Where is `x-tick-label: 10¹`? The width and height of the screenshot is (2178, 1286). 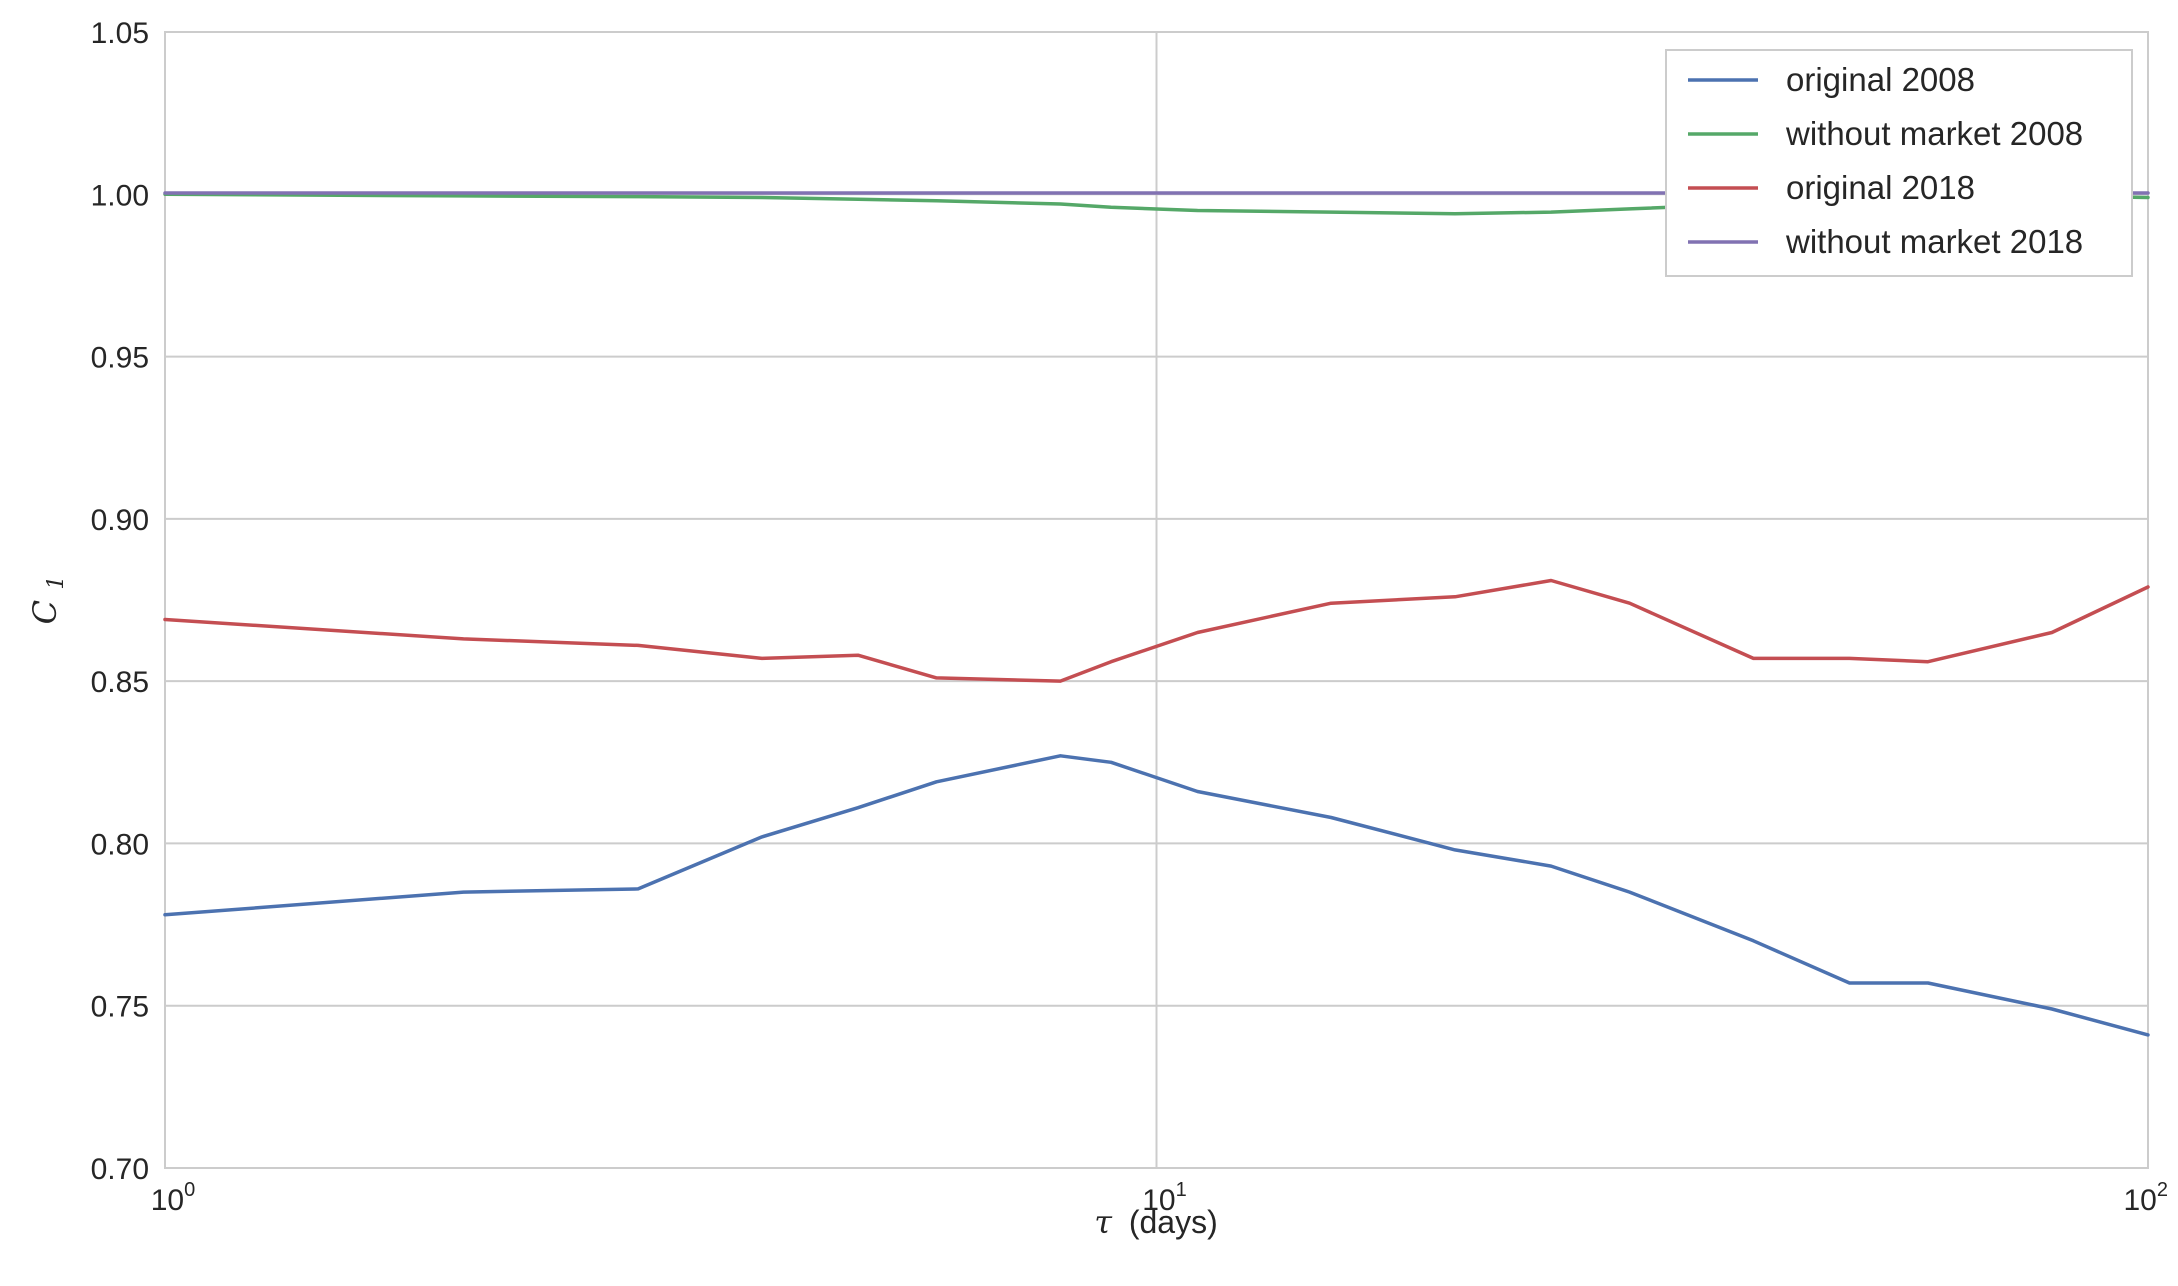
x-tick-label: 10¹ is located at coordinates (1164, 1198).